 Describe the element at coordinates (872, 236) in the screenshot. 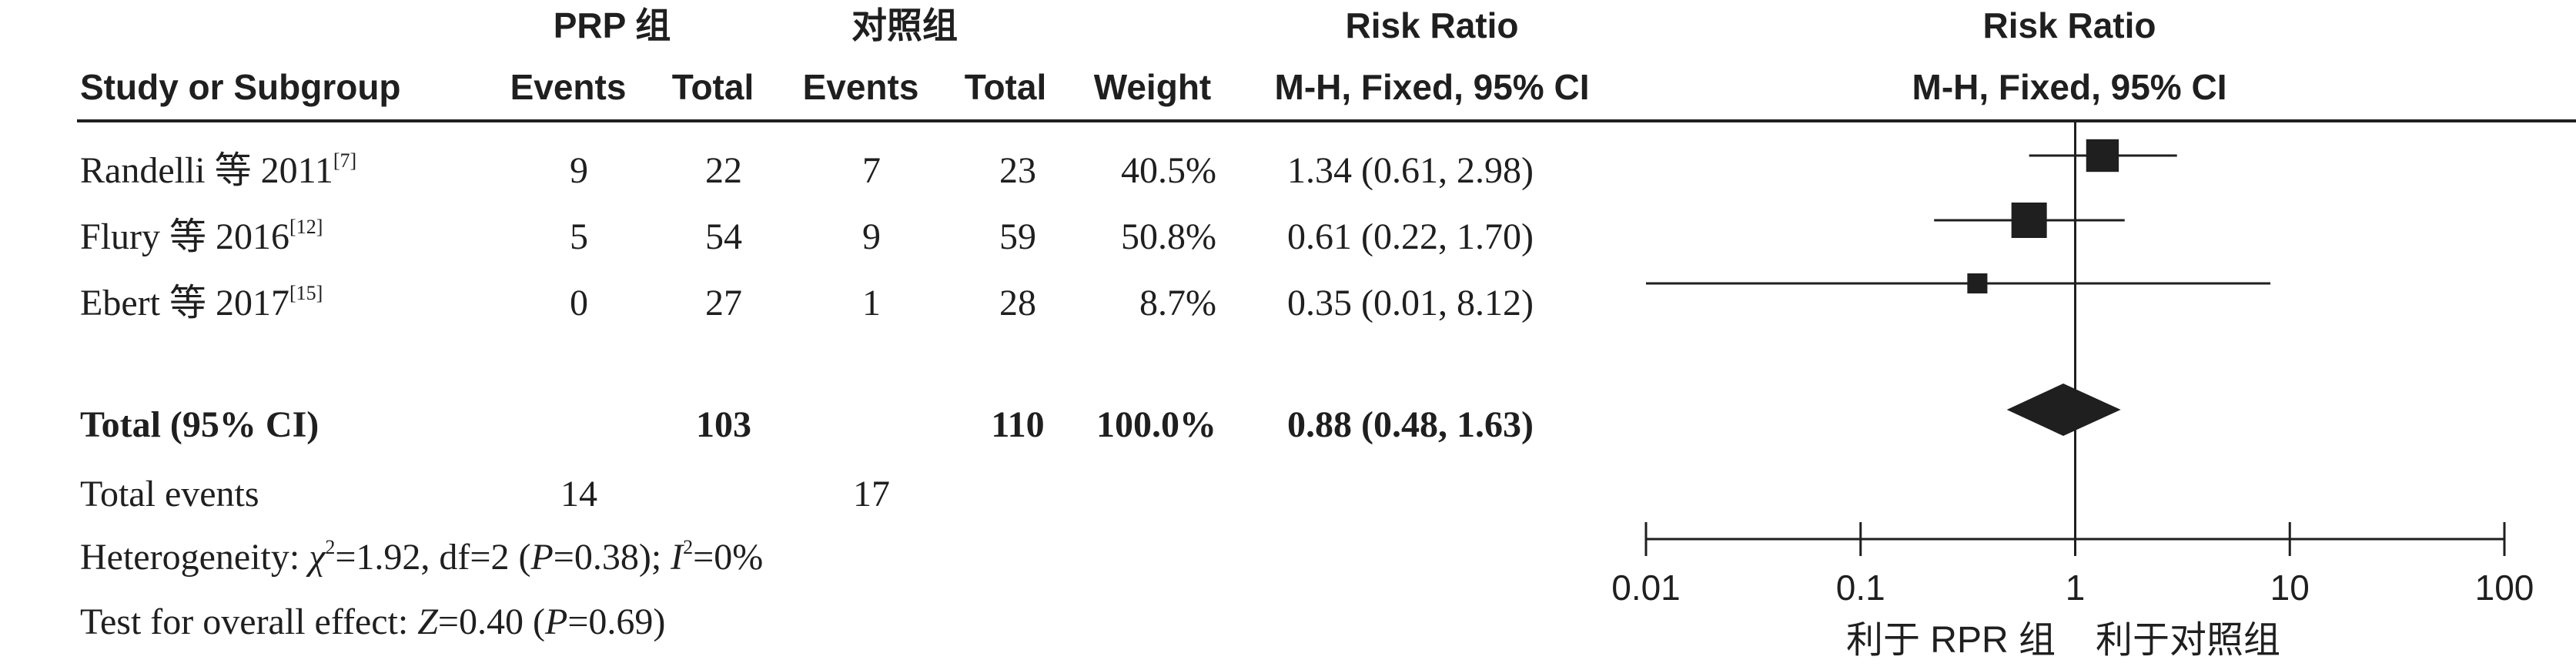

I see `study-events2: 9` at that location.